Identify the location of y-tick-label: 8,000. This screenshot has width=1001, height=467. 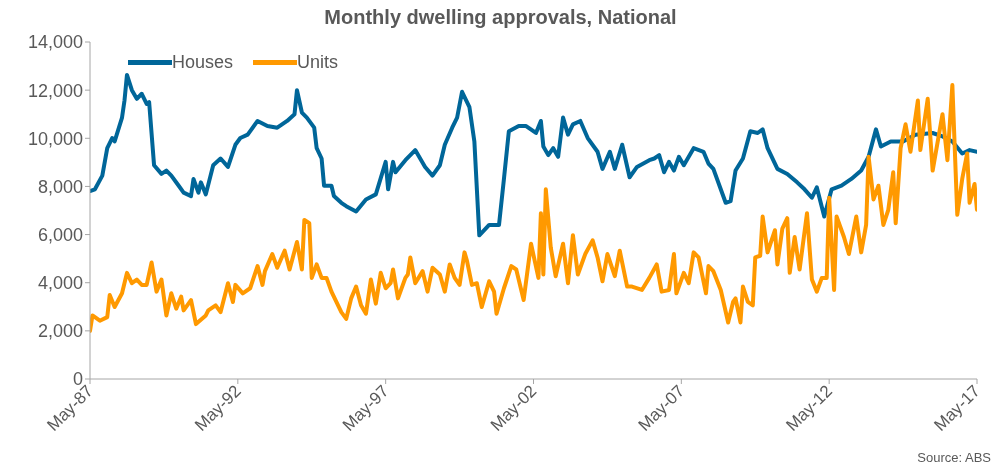
(60, 186).